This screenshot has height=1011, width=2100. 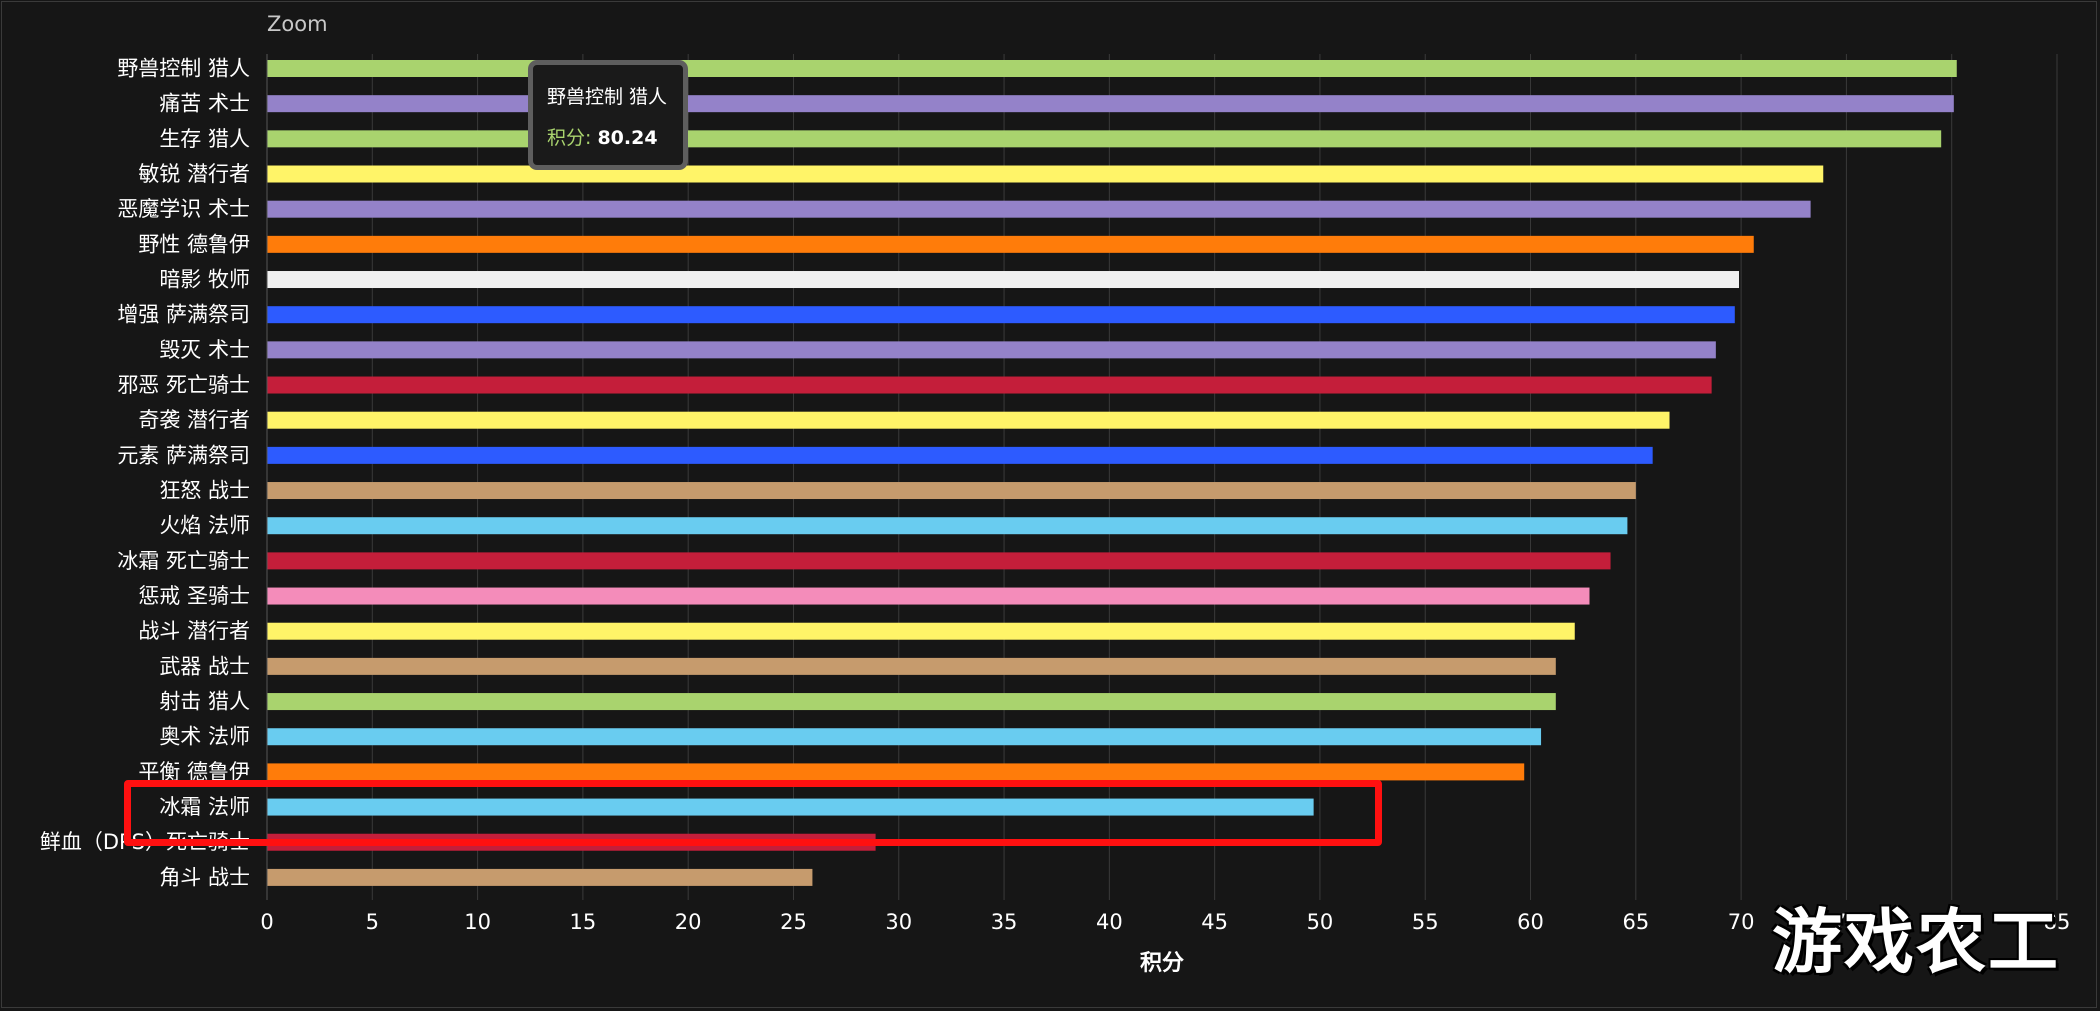 I want to click on x-tick-label: 60, so click(x=1530, y=922).